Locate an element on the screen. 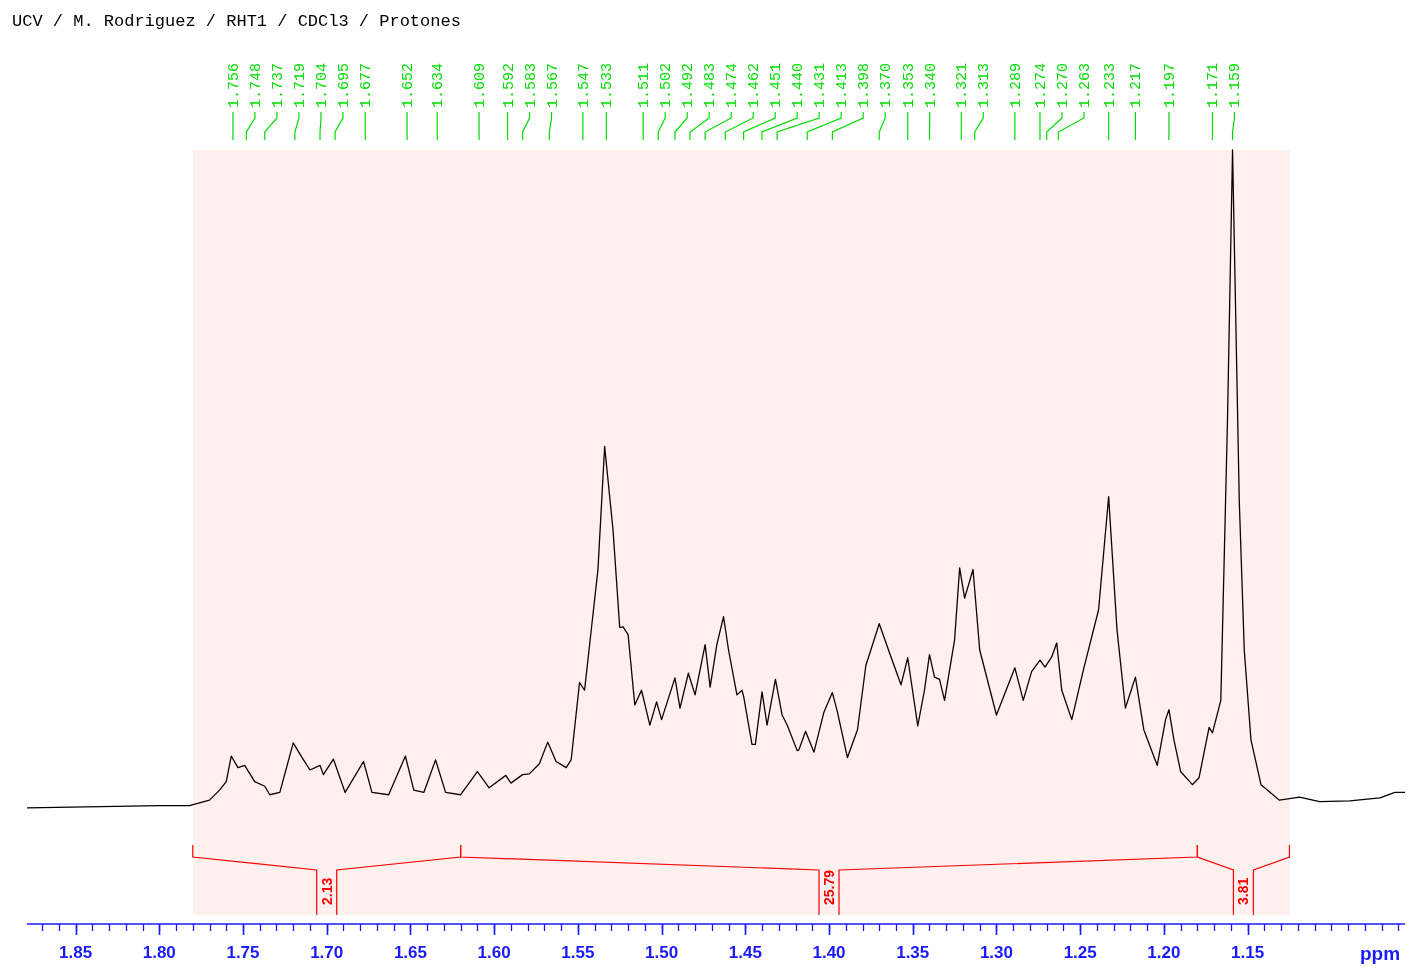 The image size is (1410, 969). annotation: 1.677 is located at coordinates (367, 85).